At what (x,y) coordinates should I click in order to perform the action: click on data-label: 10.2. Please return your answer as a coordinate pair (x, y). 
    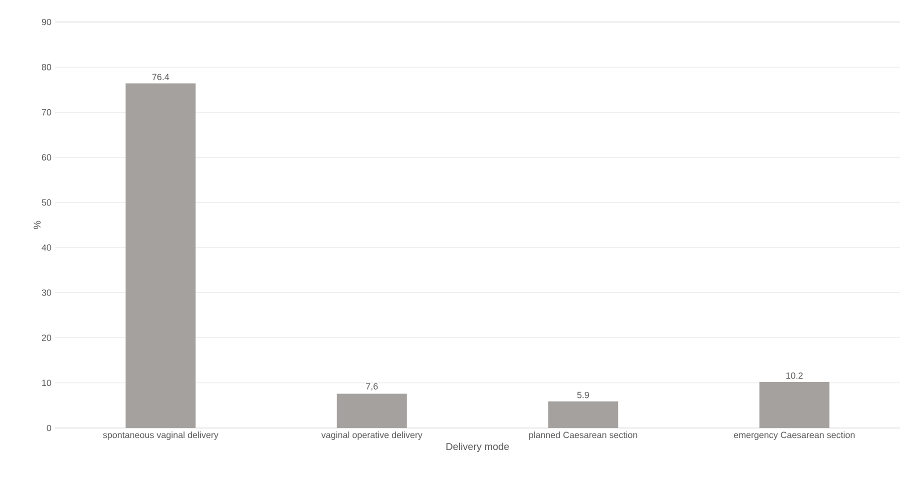
    Looking at the image, I should click on (794, 375).